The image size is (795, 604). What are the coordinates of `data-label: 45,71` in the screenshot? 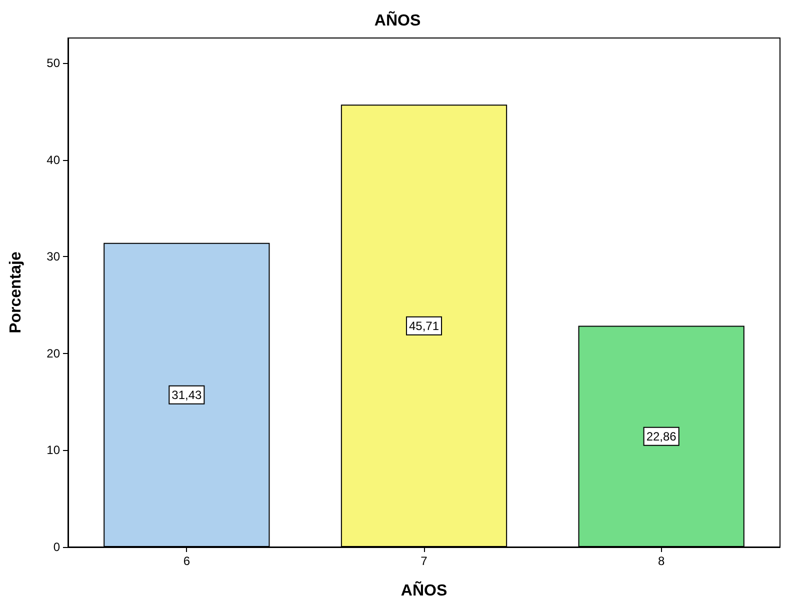 It's located at (424, 325).